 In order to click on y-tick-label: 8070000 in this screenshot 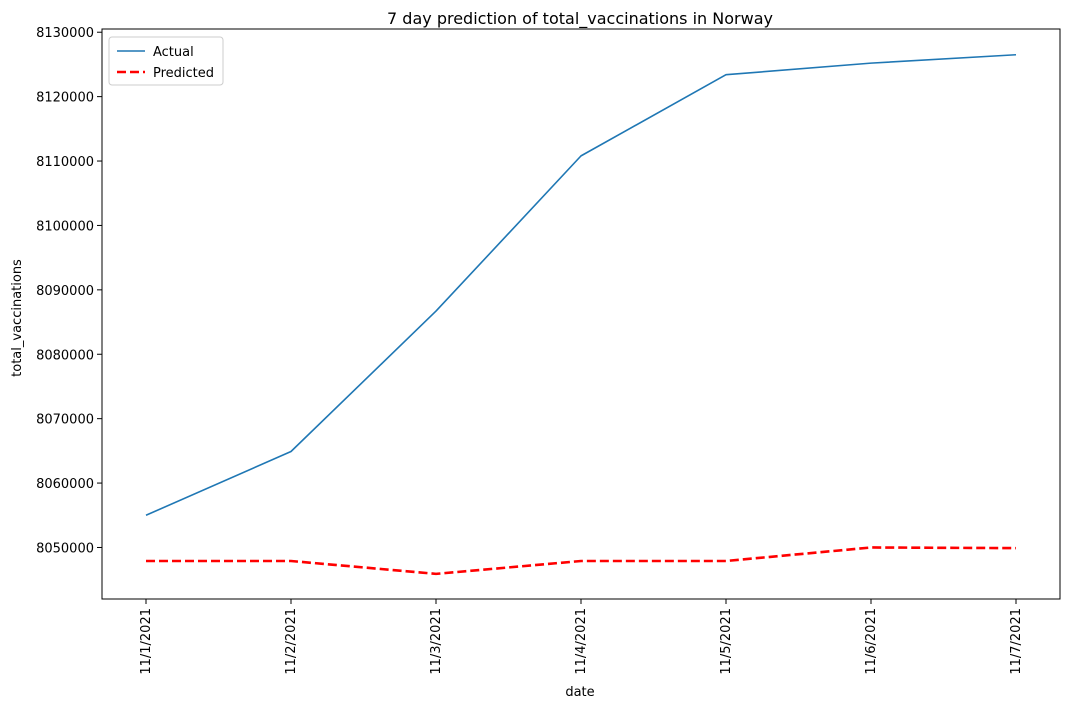, I will do `click(65, 420)`.